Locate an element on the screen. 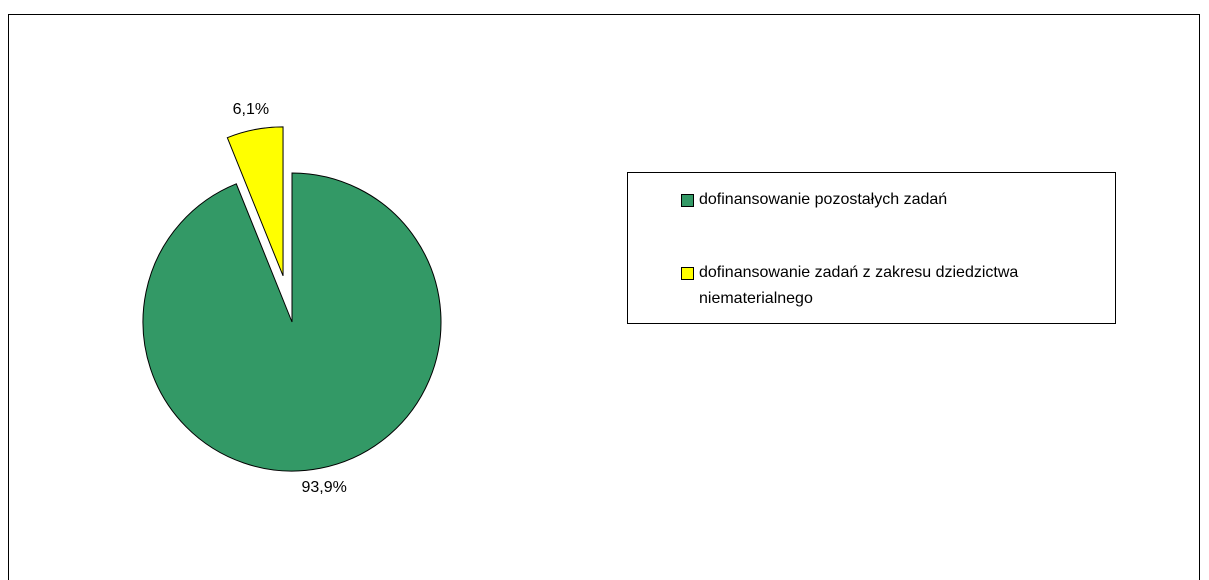  data-label: 93,9% is located at coordinates (324, 487).